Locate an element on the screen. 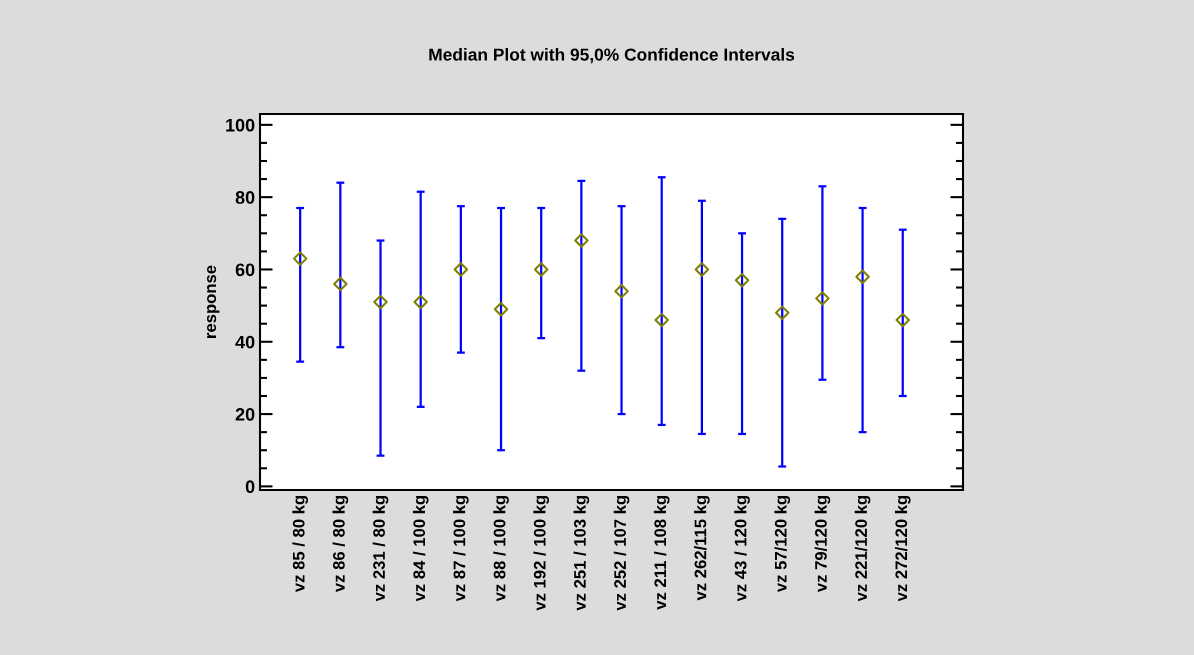 This screenshot has height=655, width=1194. x-tick-label: vz 84 / 100 kg is located at coordinates (420, 548).